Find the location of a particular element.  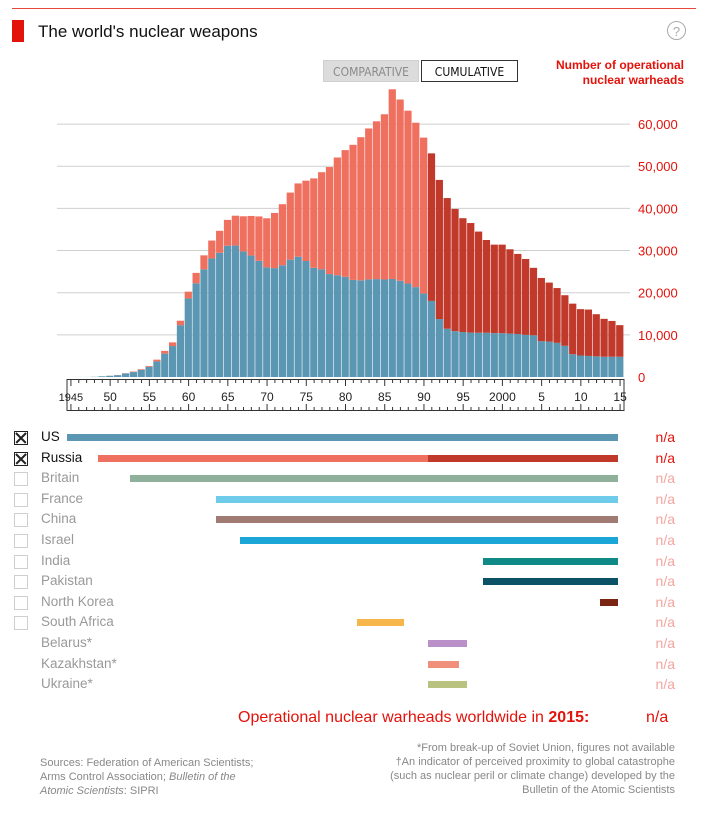

country-name: Kazakhstan* is located at coordinates (79, 663).